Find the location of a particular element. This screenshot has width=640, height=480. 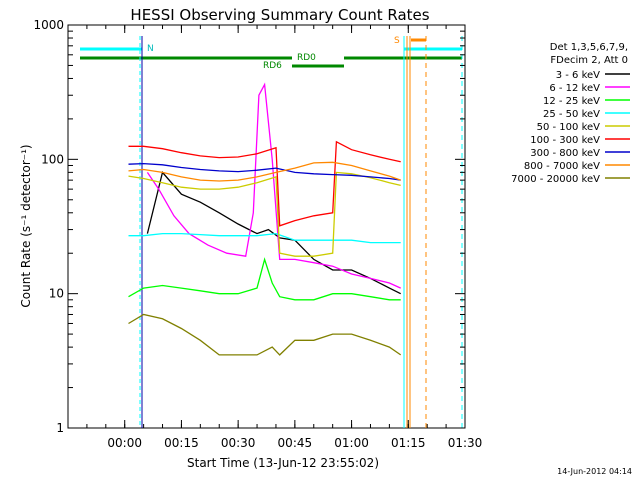

x-tick-label: 00:15 is located at coordinates (181, 443).